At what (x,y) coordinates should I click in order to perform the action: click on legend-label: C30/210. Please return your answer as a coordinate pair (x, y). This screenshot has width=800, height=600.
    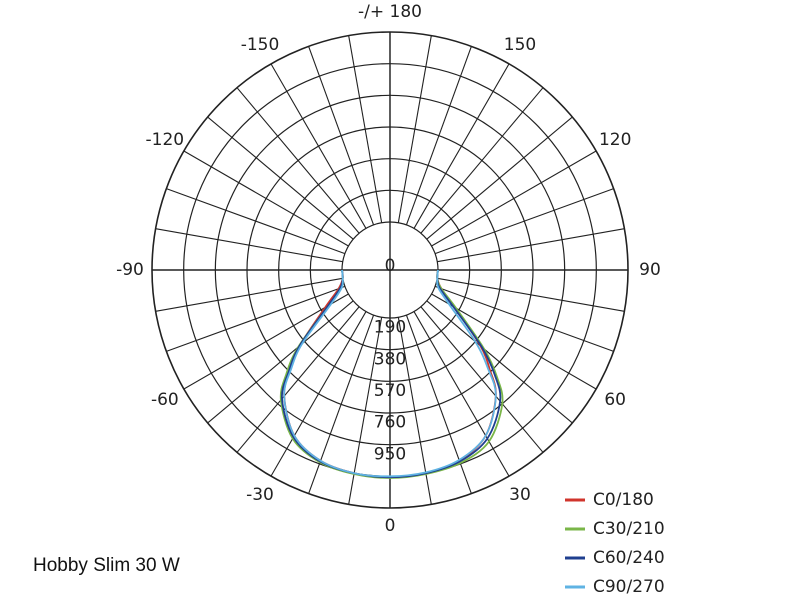
    Looking at the image, I should click on (629, 529).